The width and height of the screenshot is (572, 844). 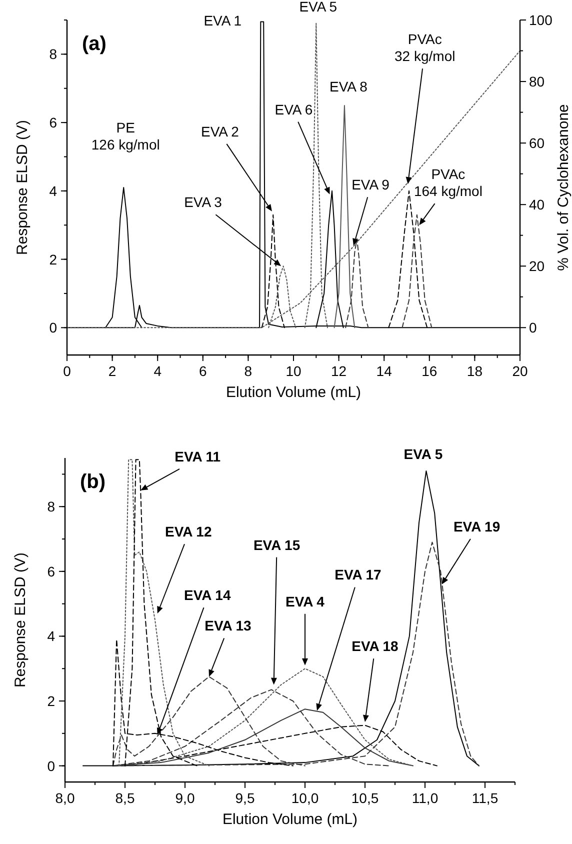 What do you see at coordinates (245, 798) in the screenshot?
I see `x-tick-label: 9,5` at bounding box center [245, 798].